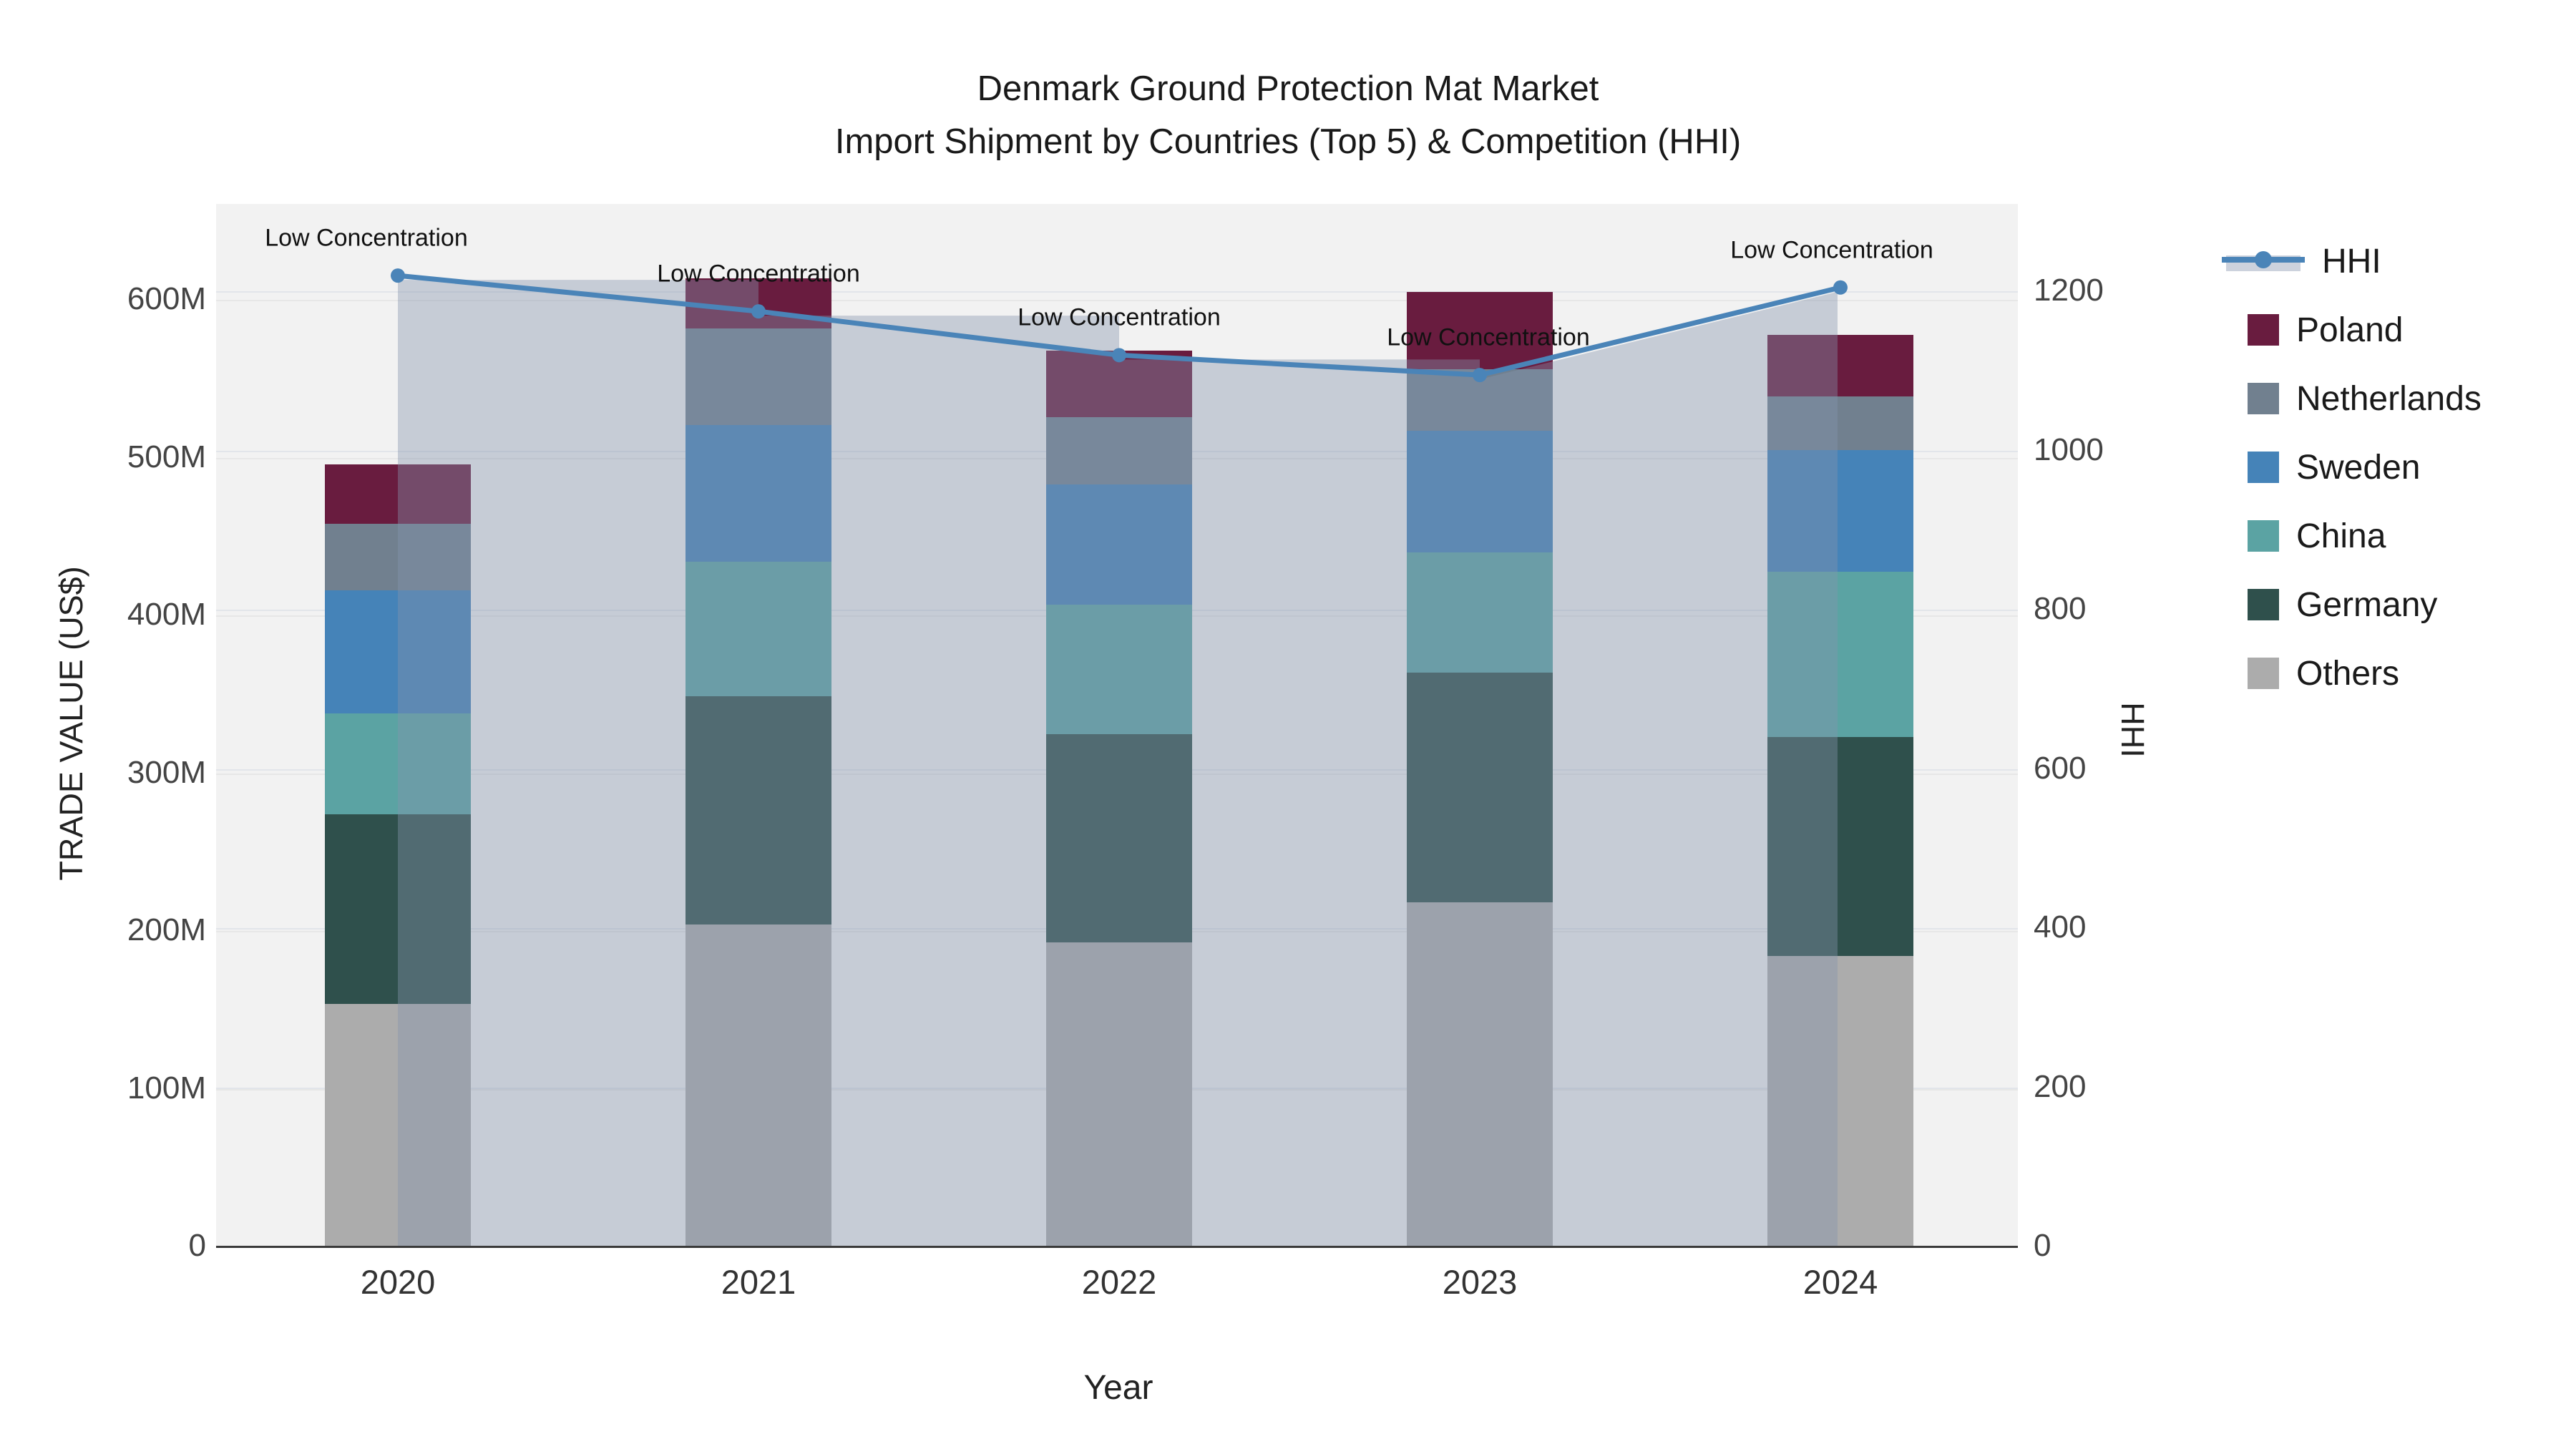 The image size is (2576, 1449). What do you see at coordinates (1840, 847) in the screenshot?
I see `bar-segment-2024-germany` at bounding box center [1840, 847].